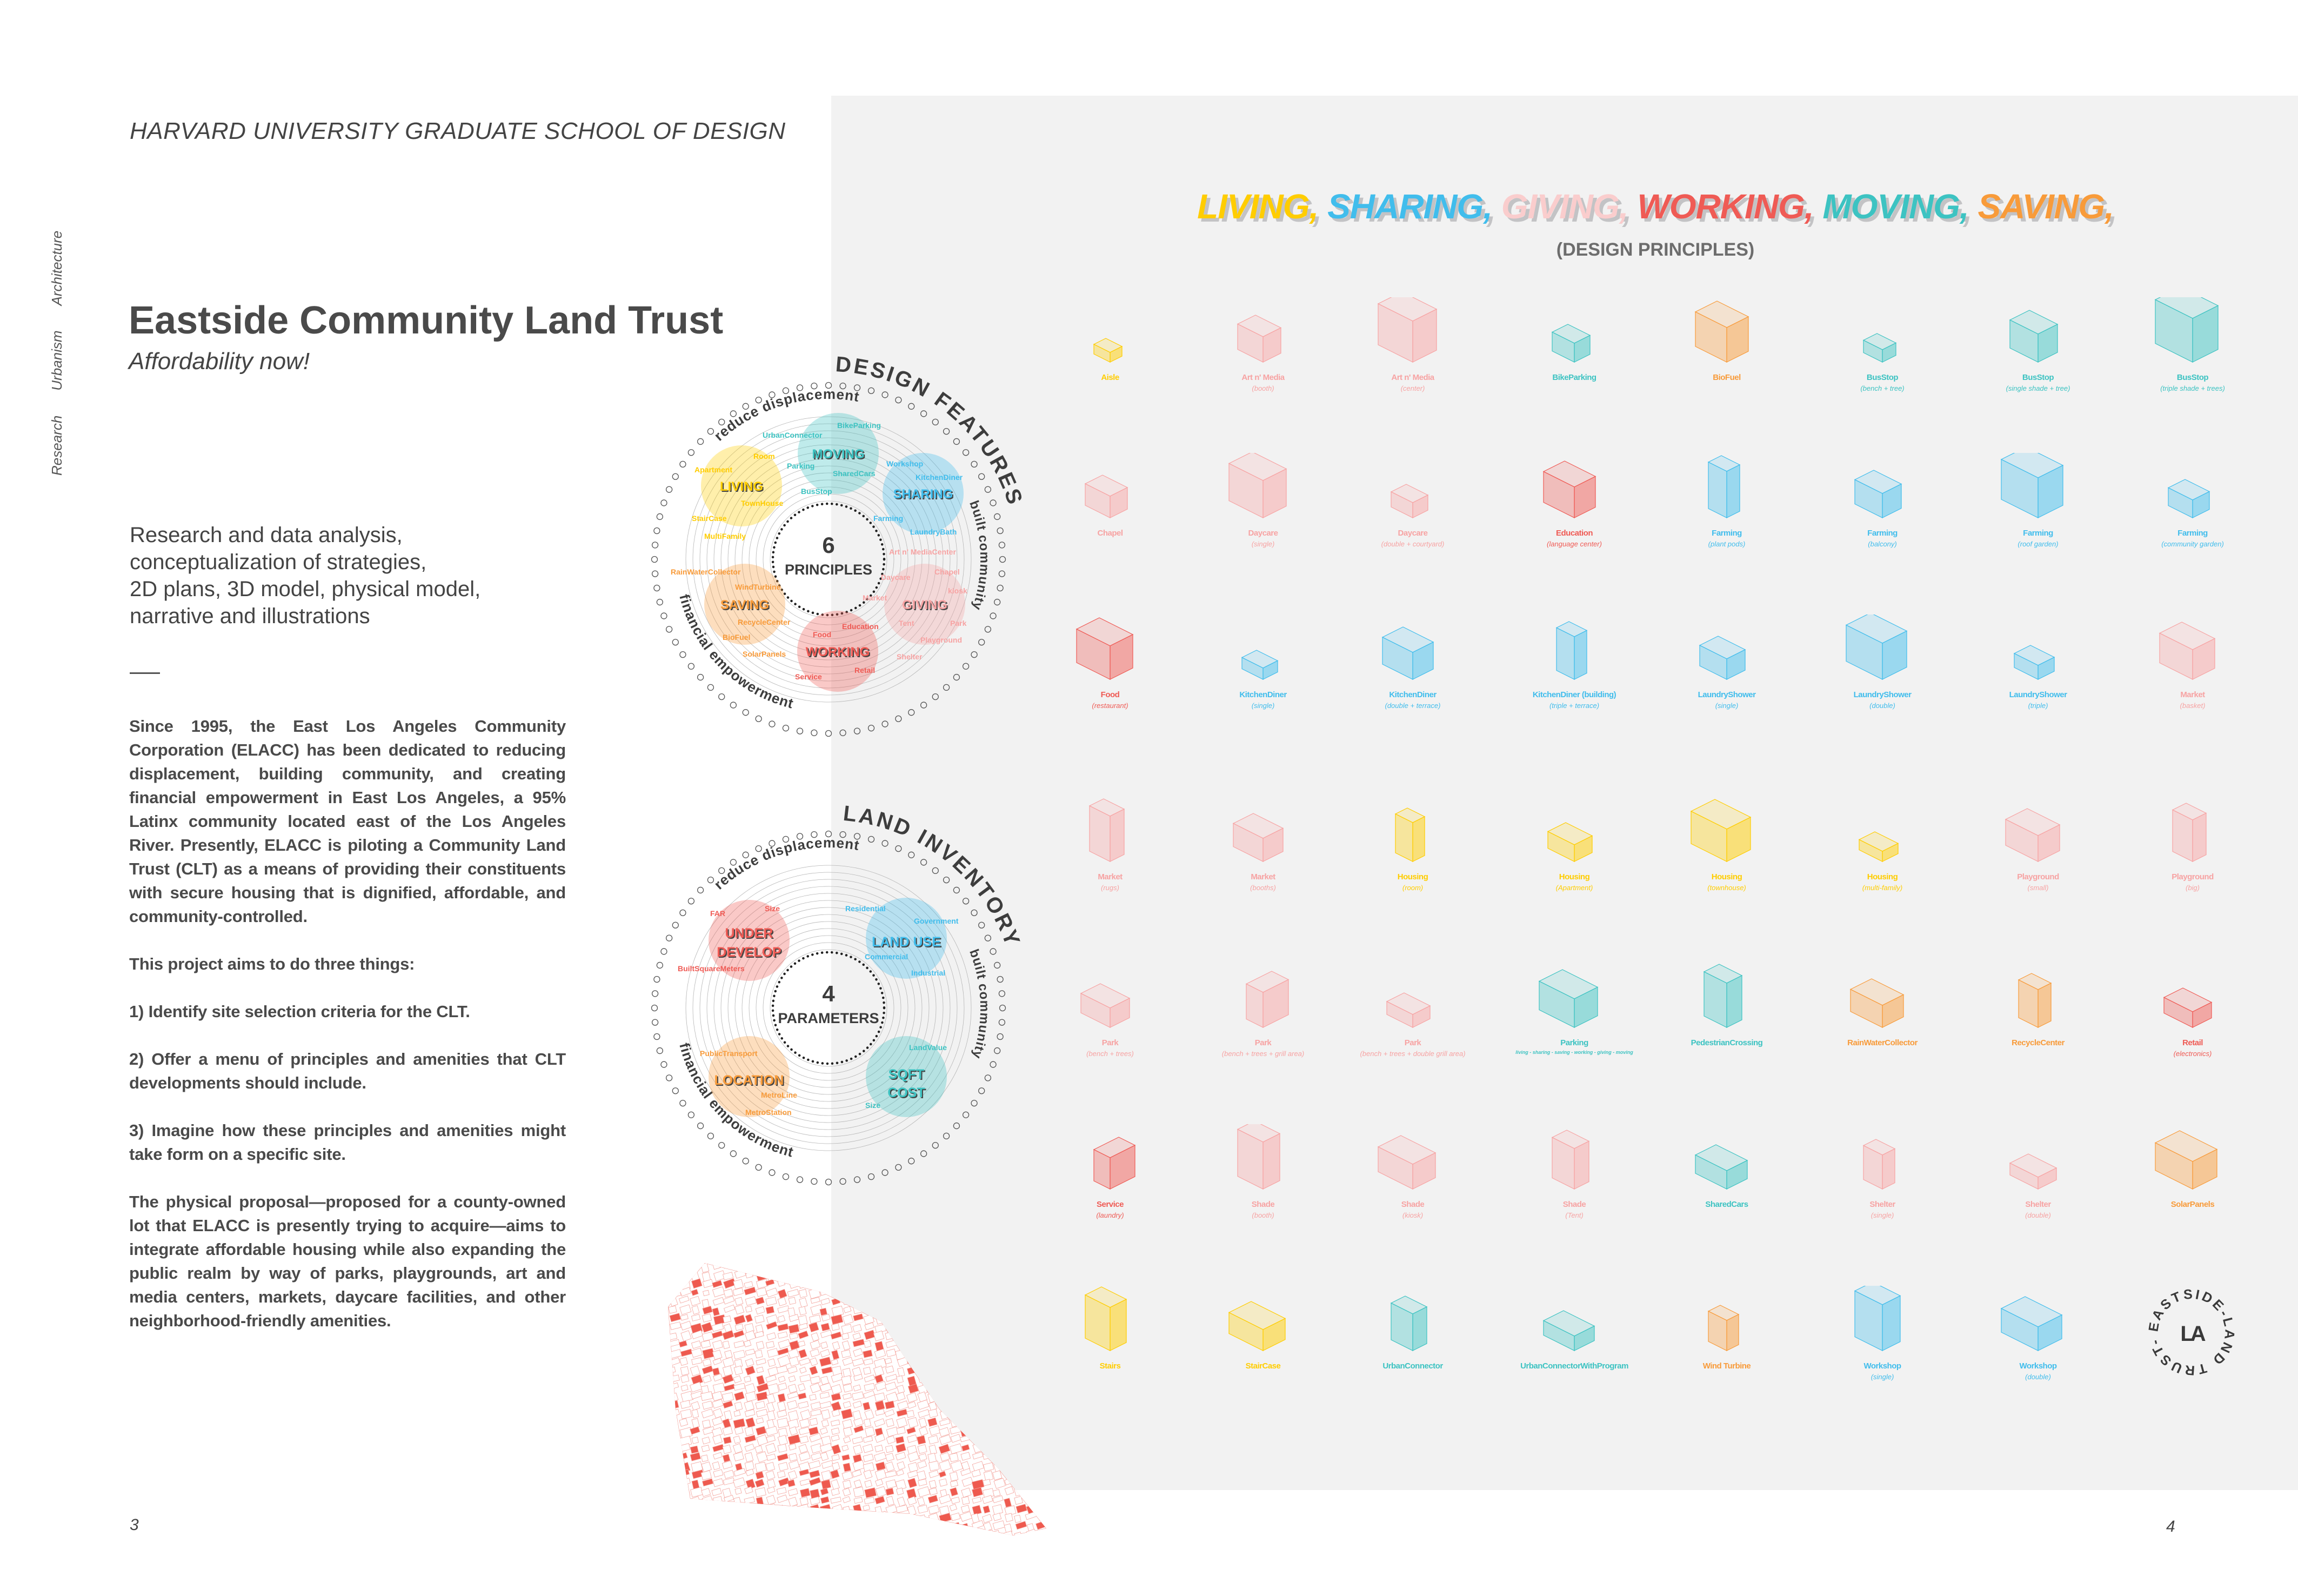 This screenshot has height=1596, width=2298. I want to click on isometric-sharing-icon, so click(1572, 651).